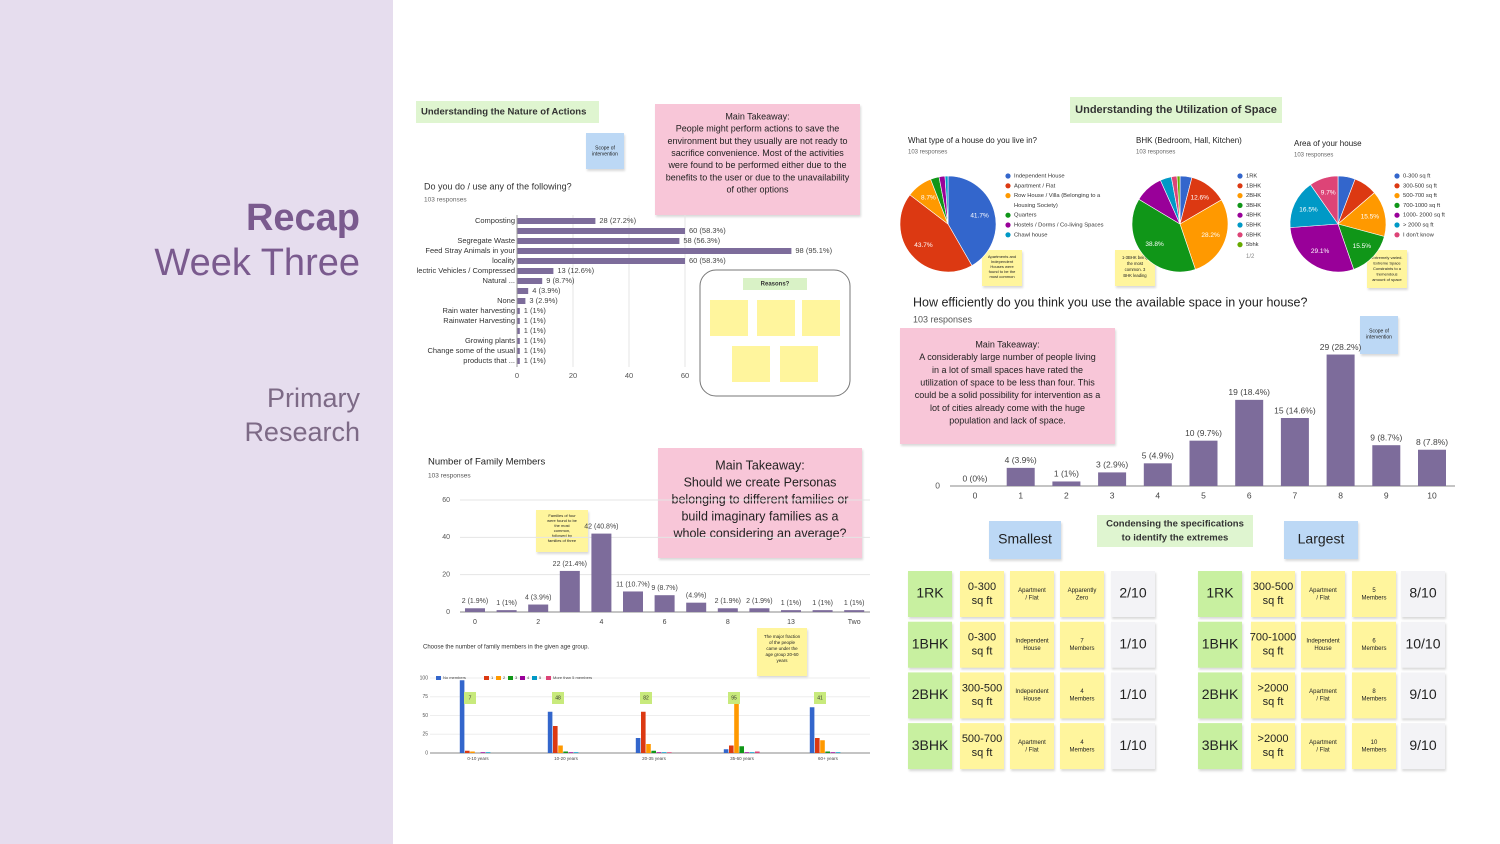 The height and width of the screenshot is (844, 1500). Describe the element at coordinates (1295, 410) in the screenshot. I see `data-label: 15 (14.6%)` at that location.